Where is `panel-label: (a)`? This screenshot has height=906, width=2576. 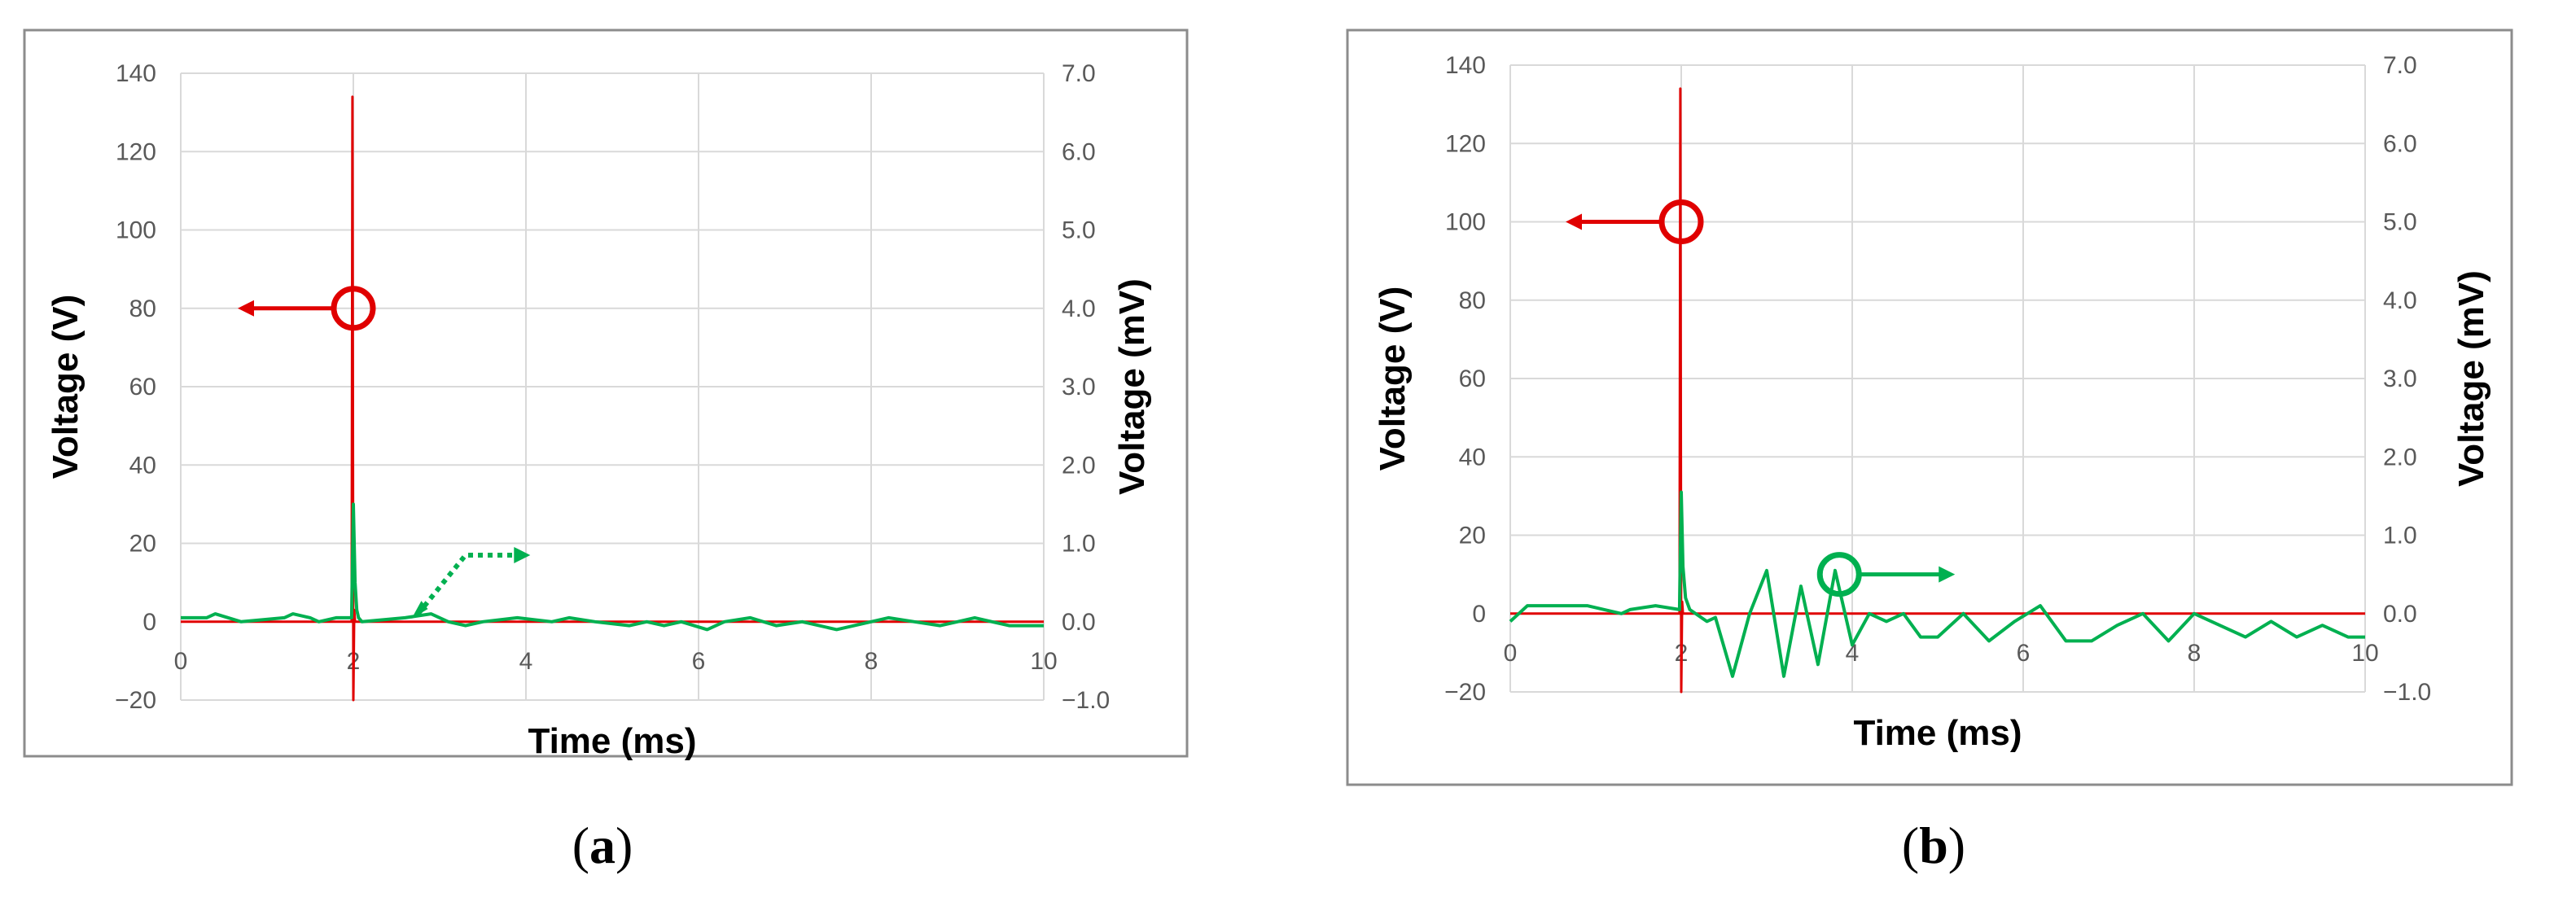
panel-label: (a) is located at coordinates (602, 845).